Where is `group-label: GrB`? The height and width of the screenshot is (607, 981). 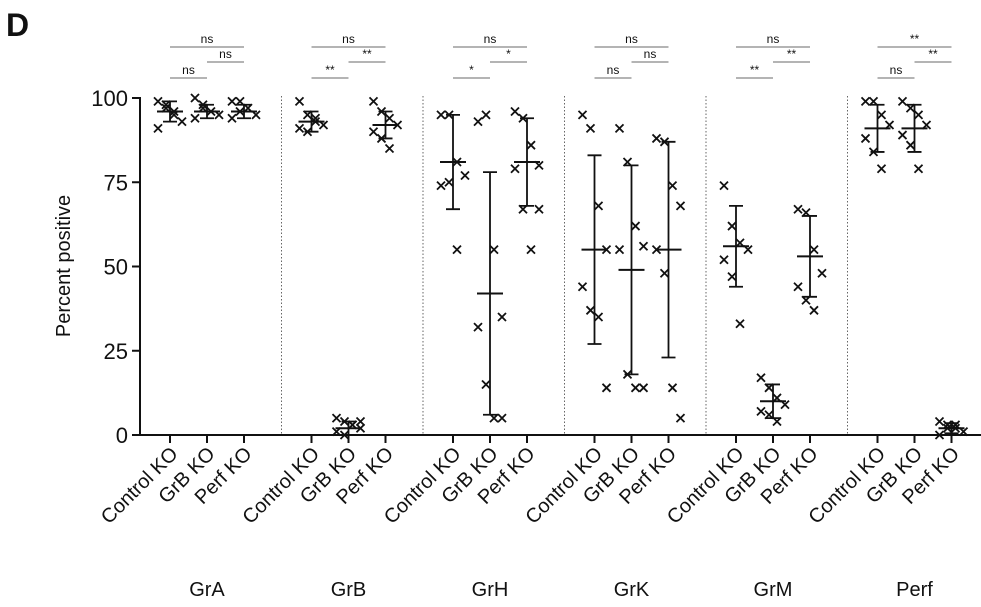 group-label: GrB is located at coordinates (349, 590).